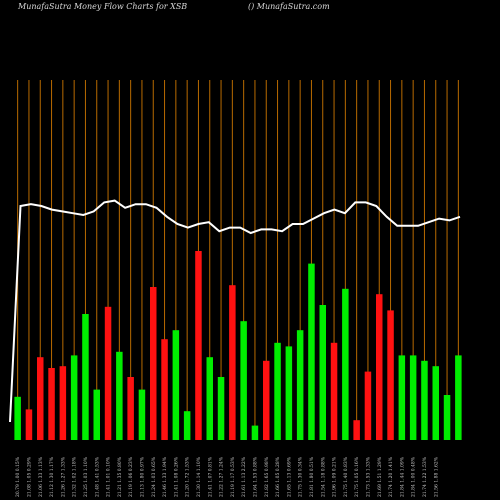  I want to click on x-tick-label: 21.26 1.27 1.33%, so click(63, 476).